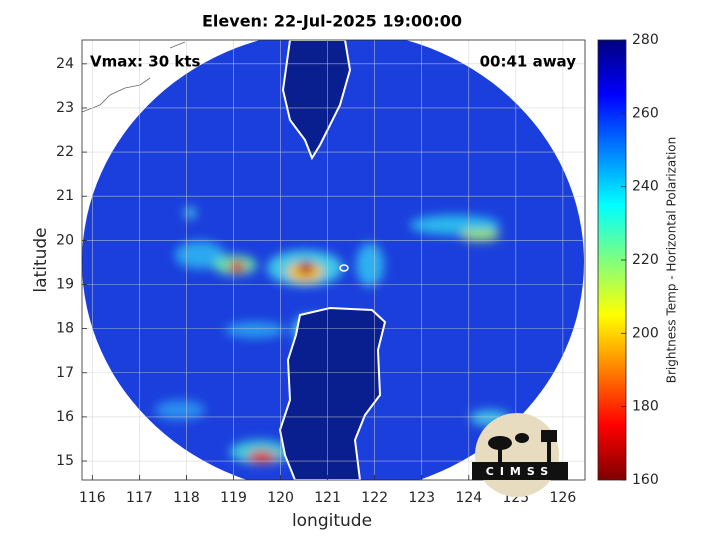 The height and width of the screenshot is (540, 720). Describe the element at coordinates (316, 100) in the screenshot. I see `taiwan` at that location.